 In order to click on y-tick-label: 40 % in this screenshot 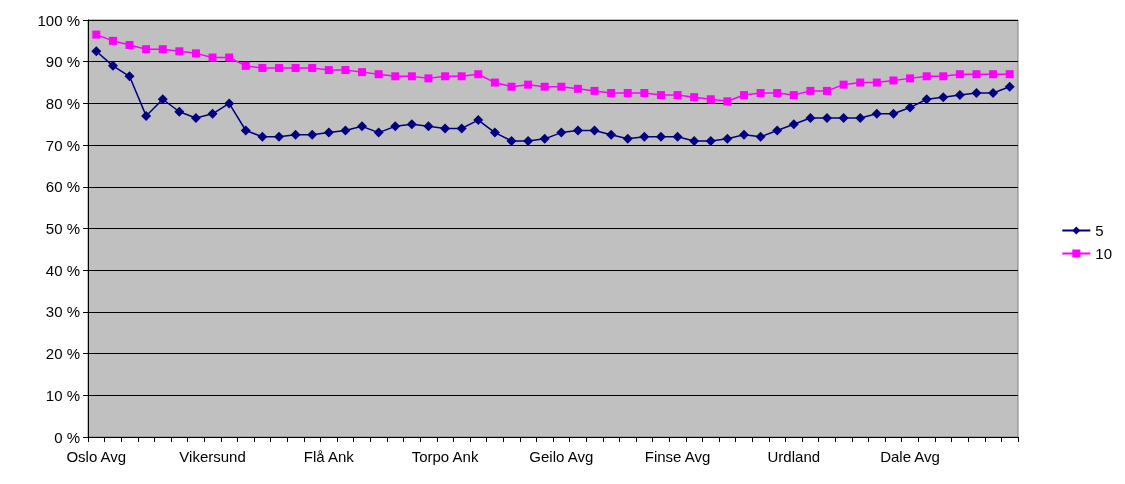, I will do `click(62, 270)`.